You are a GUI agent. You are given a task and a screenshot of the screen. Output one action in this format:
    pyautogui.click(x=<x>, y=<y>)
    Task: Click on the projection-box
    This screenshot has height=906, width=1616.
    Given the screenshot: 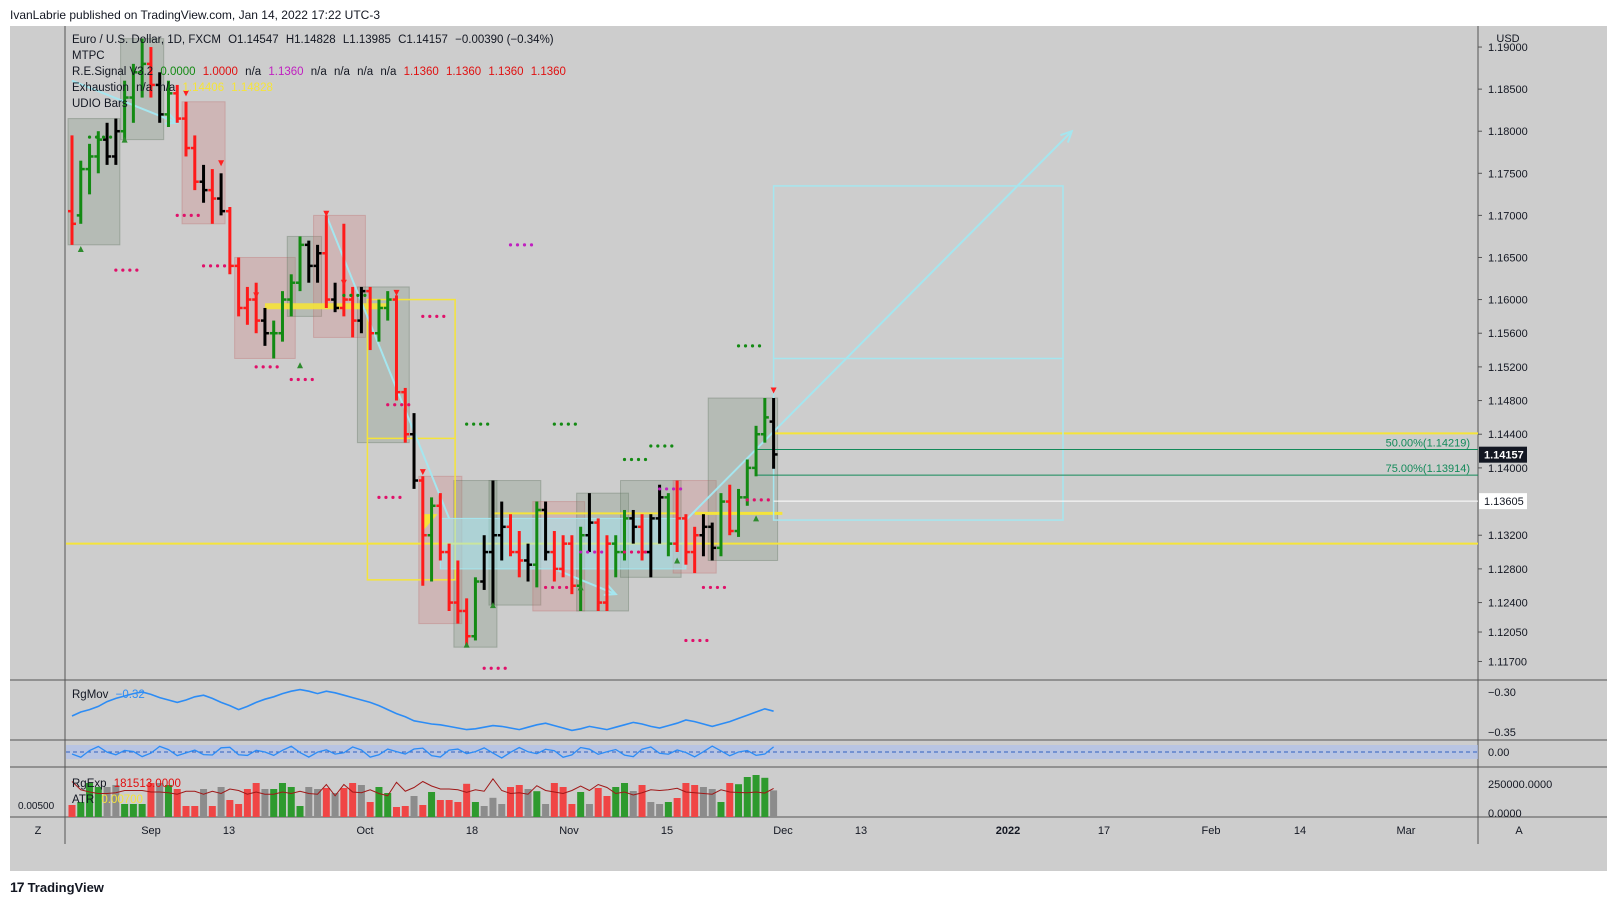 What is the action you would take?
    pyautogui.click(x=918, y=353)
    